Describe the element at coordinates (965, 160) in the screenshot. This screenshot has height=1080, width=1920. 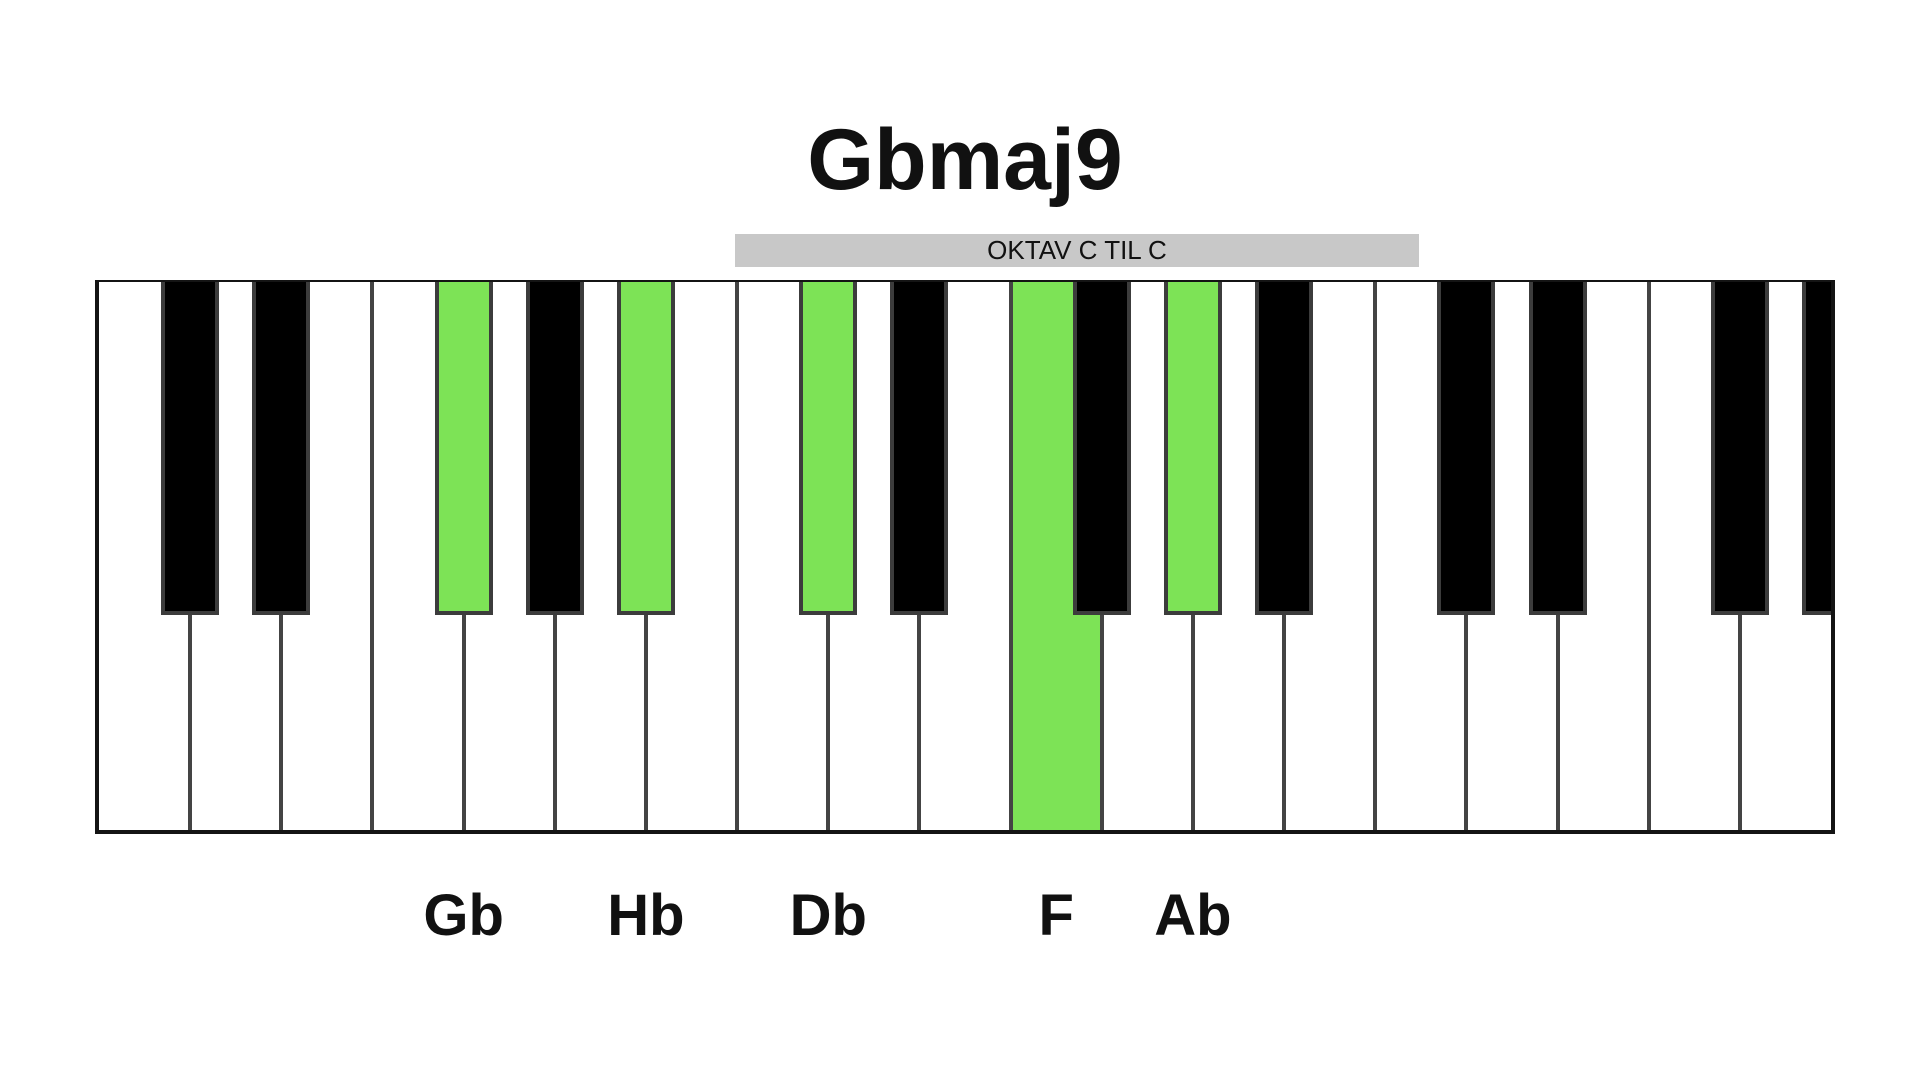
I see `chord-title: Gbmaj9` at that location.